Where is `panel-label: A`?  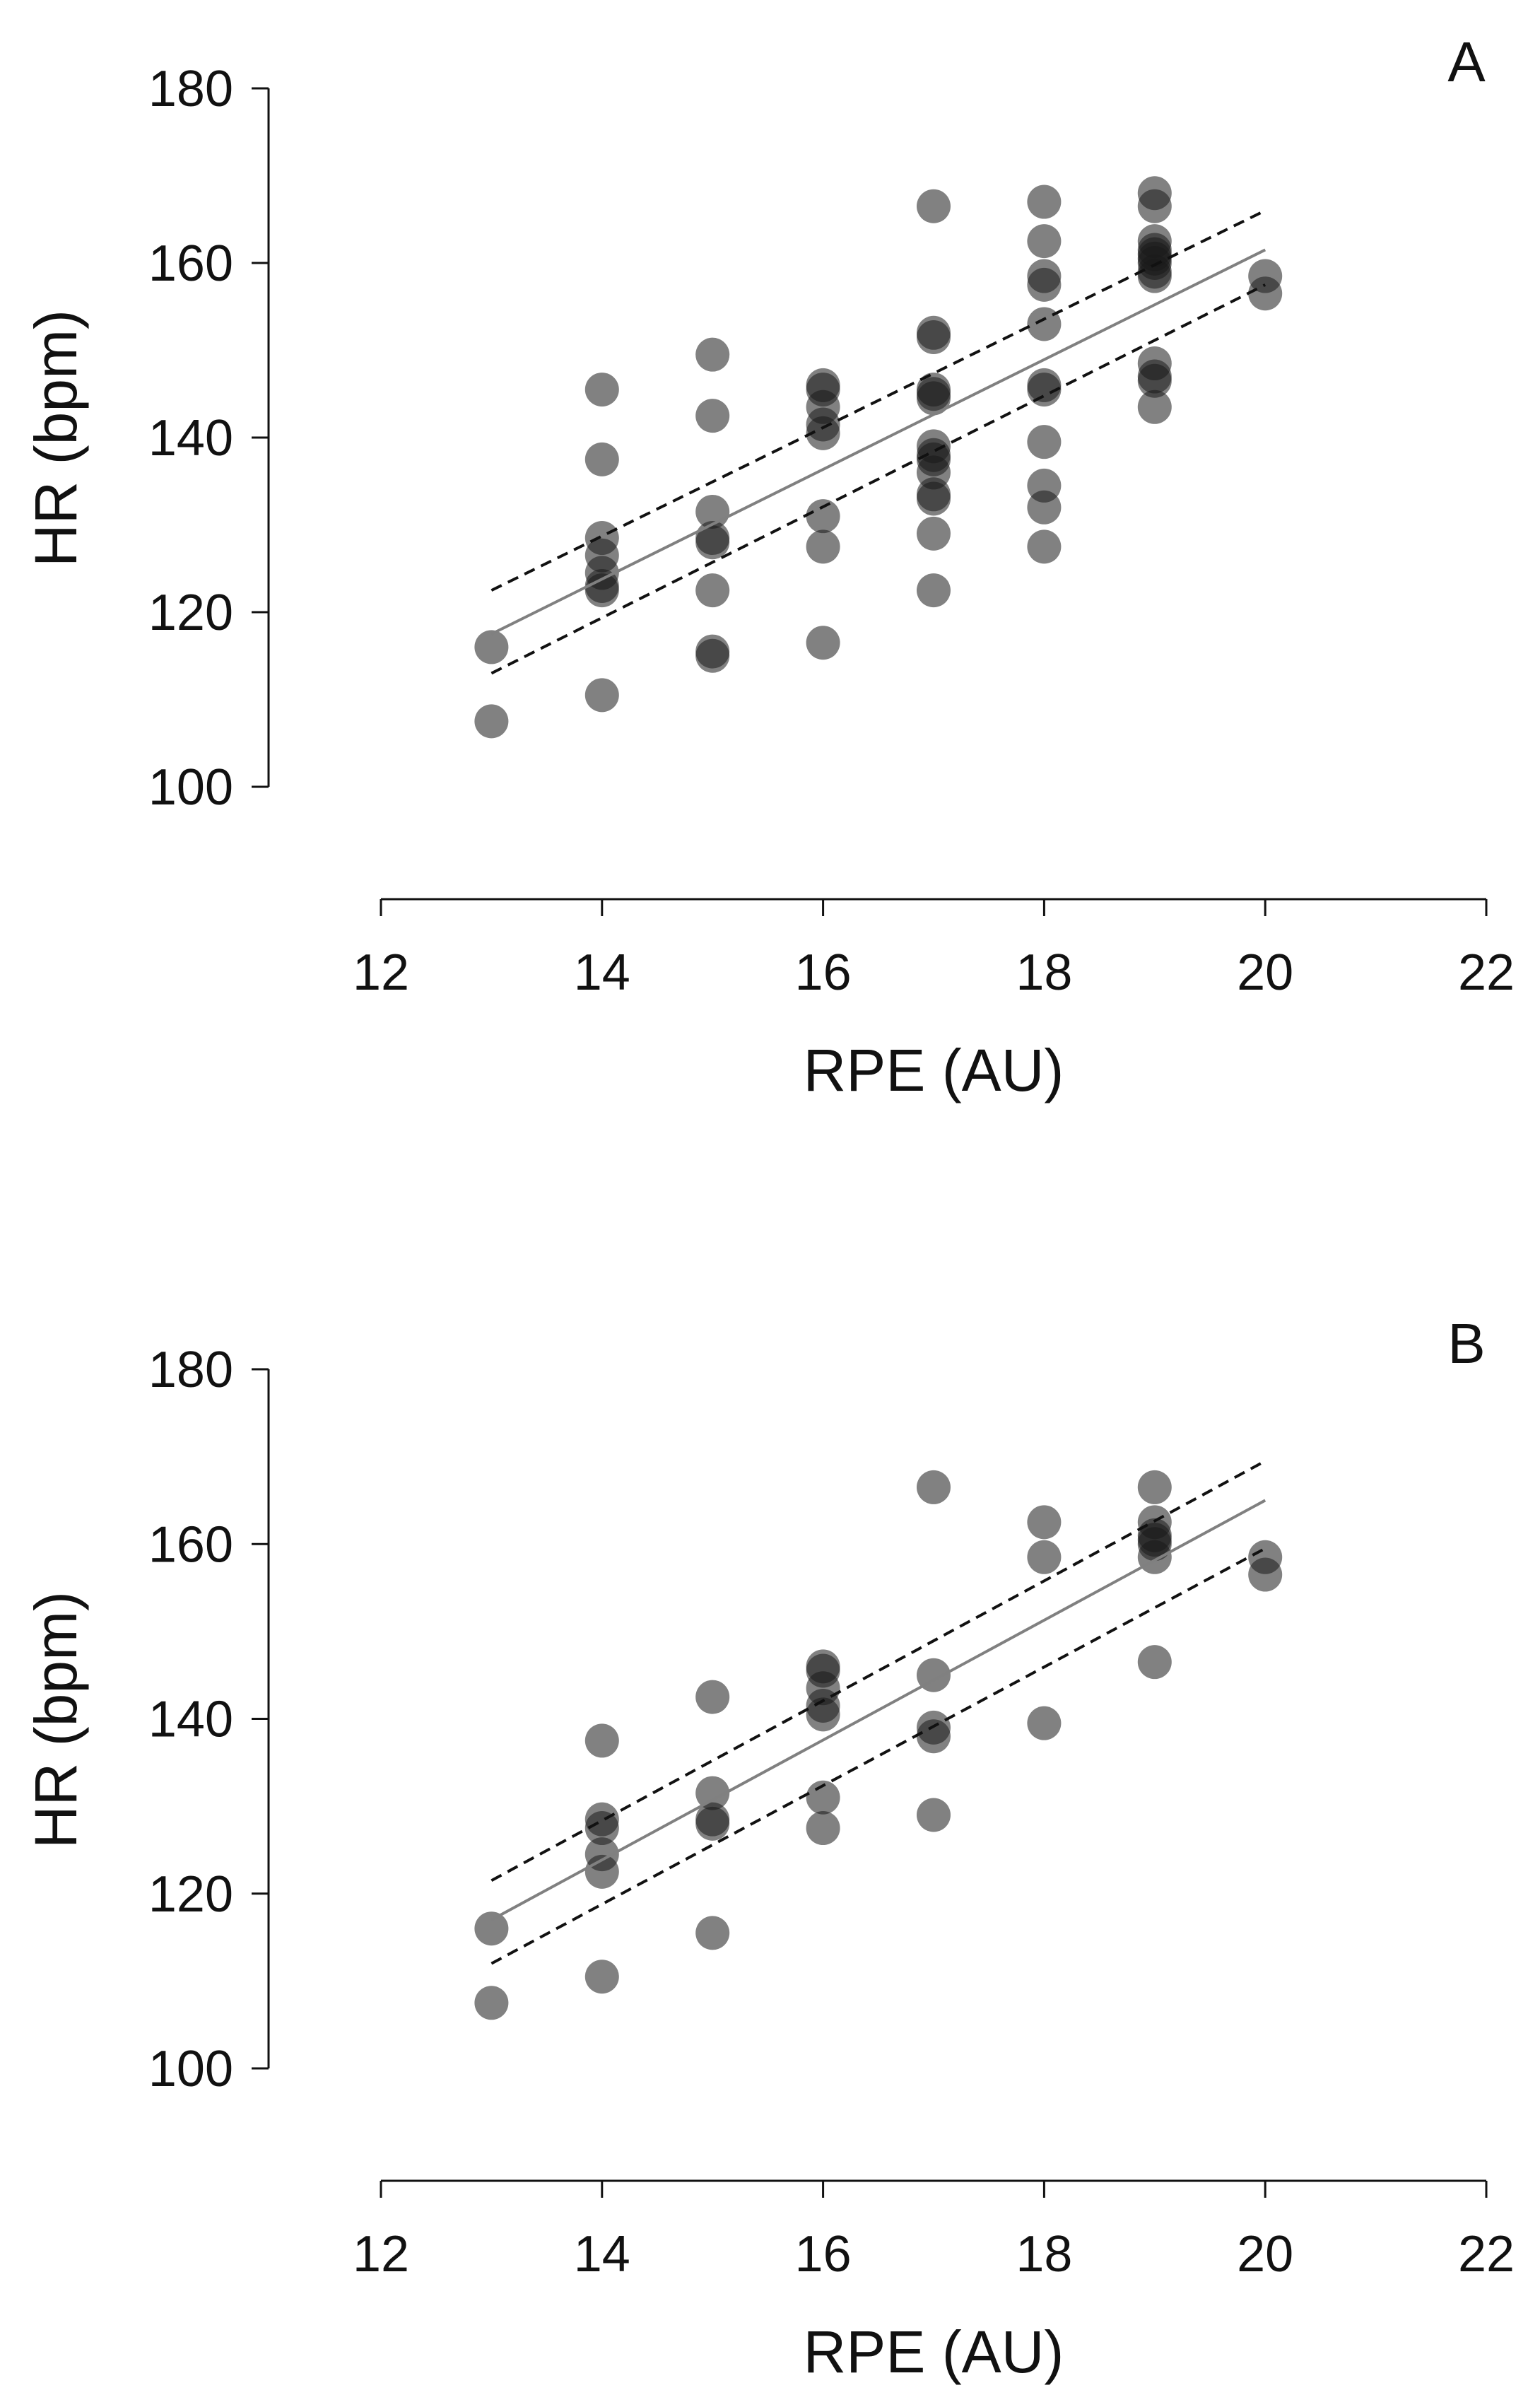
panel-label: A is located at coordinates (1466, 61).